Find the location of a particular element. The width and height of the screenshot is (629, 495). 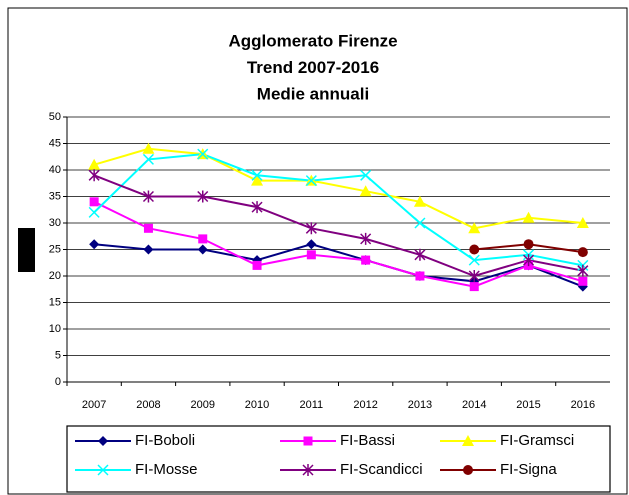

legend-label: FI-Scandicci is located at coordinates (381, 469).